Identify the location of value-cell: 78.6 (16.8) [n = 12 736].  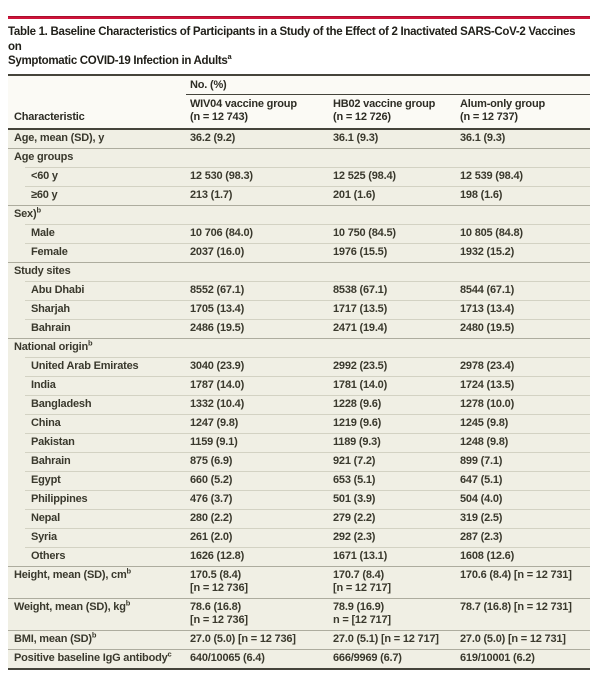
(219, 613).